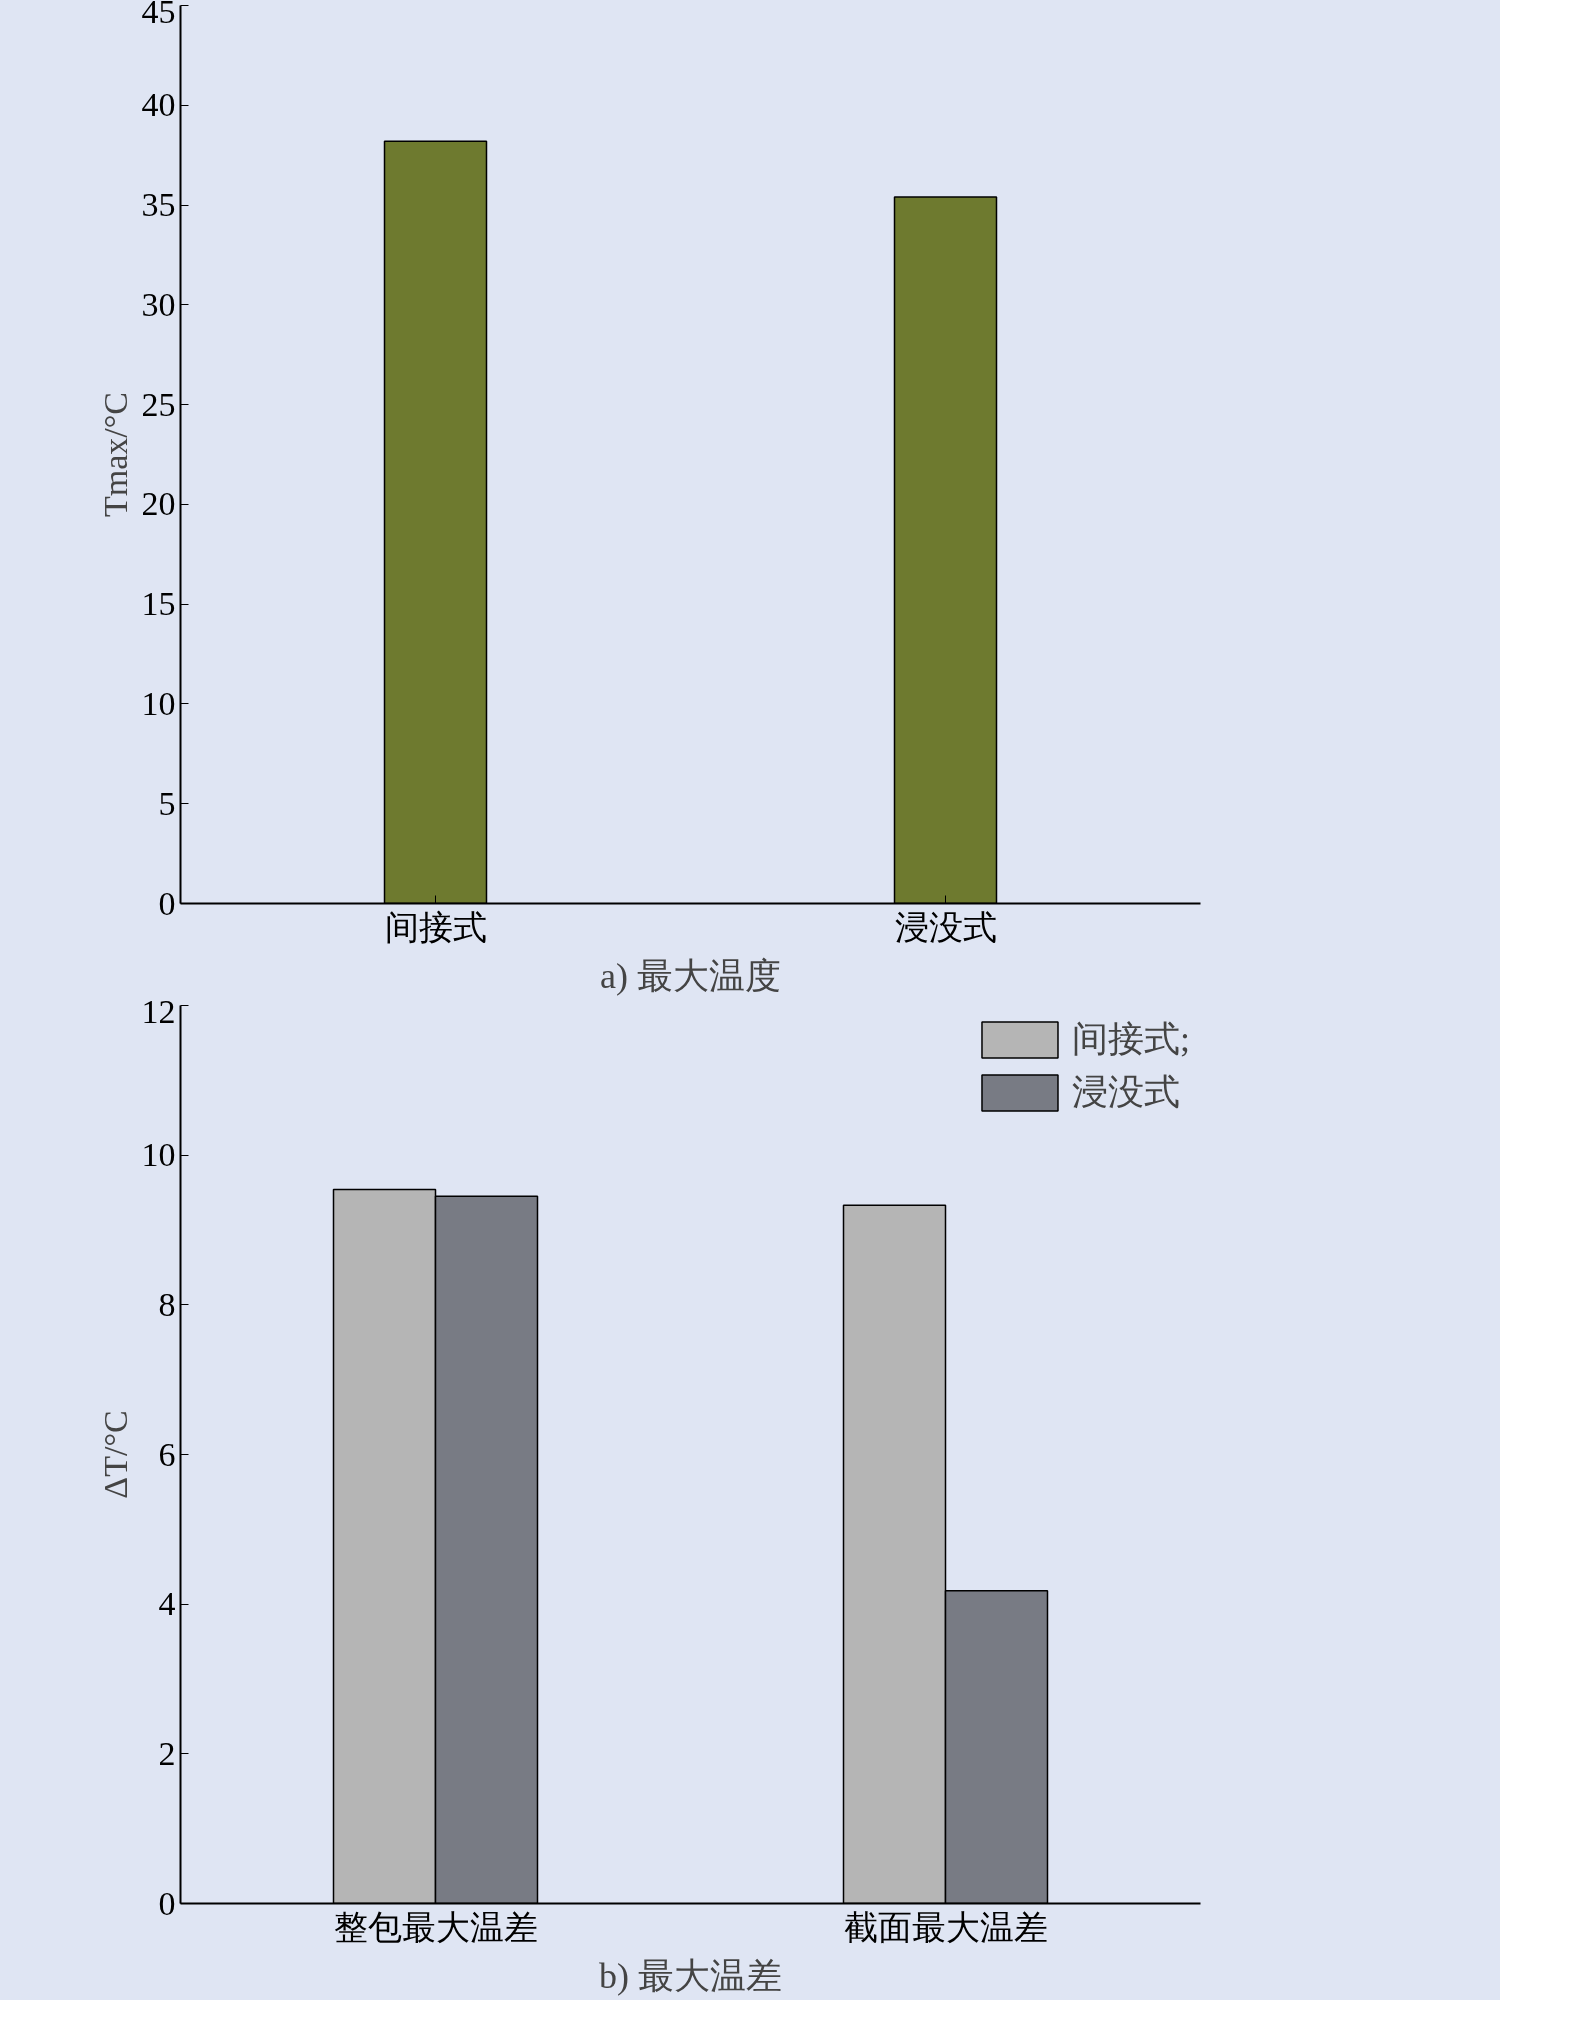 The image size is (1575, 2042). Describe the element at coordinates (158, 504) in the screenshot. I see `y-tick-label: 20` at that location.